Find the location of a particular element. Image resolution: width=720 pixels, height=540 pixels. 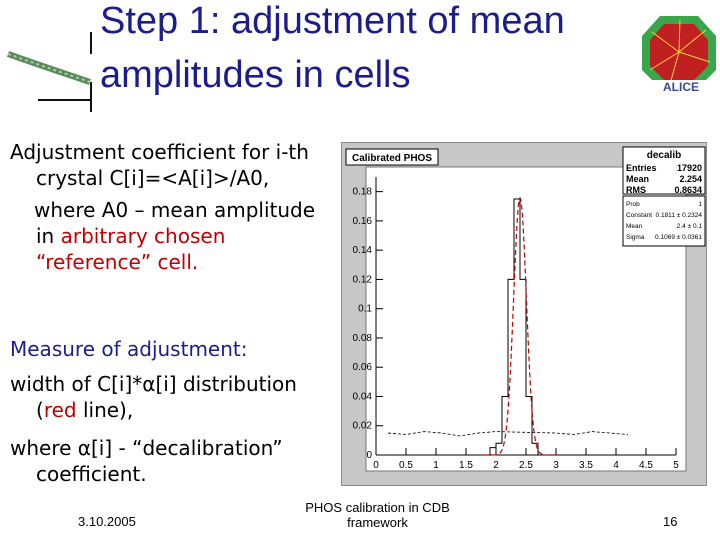

alice-logo: ALICE is located at coordinates (679, 53).